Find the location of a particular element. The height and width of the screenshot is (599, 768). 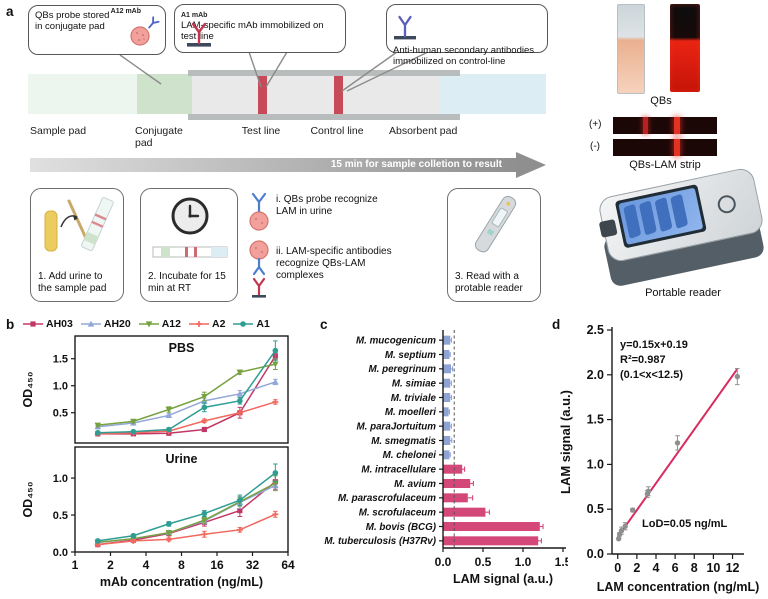

step1-urine-tube-icon is located at coordinates (79, 224).